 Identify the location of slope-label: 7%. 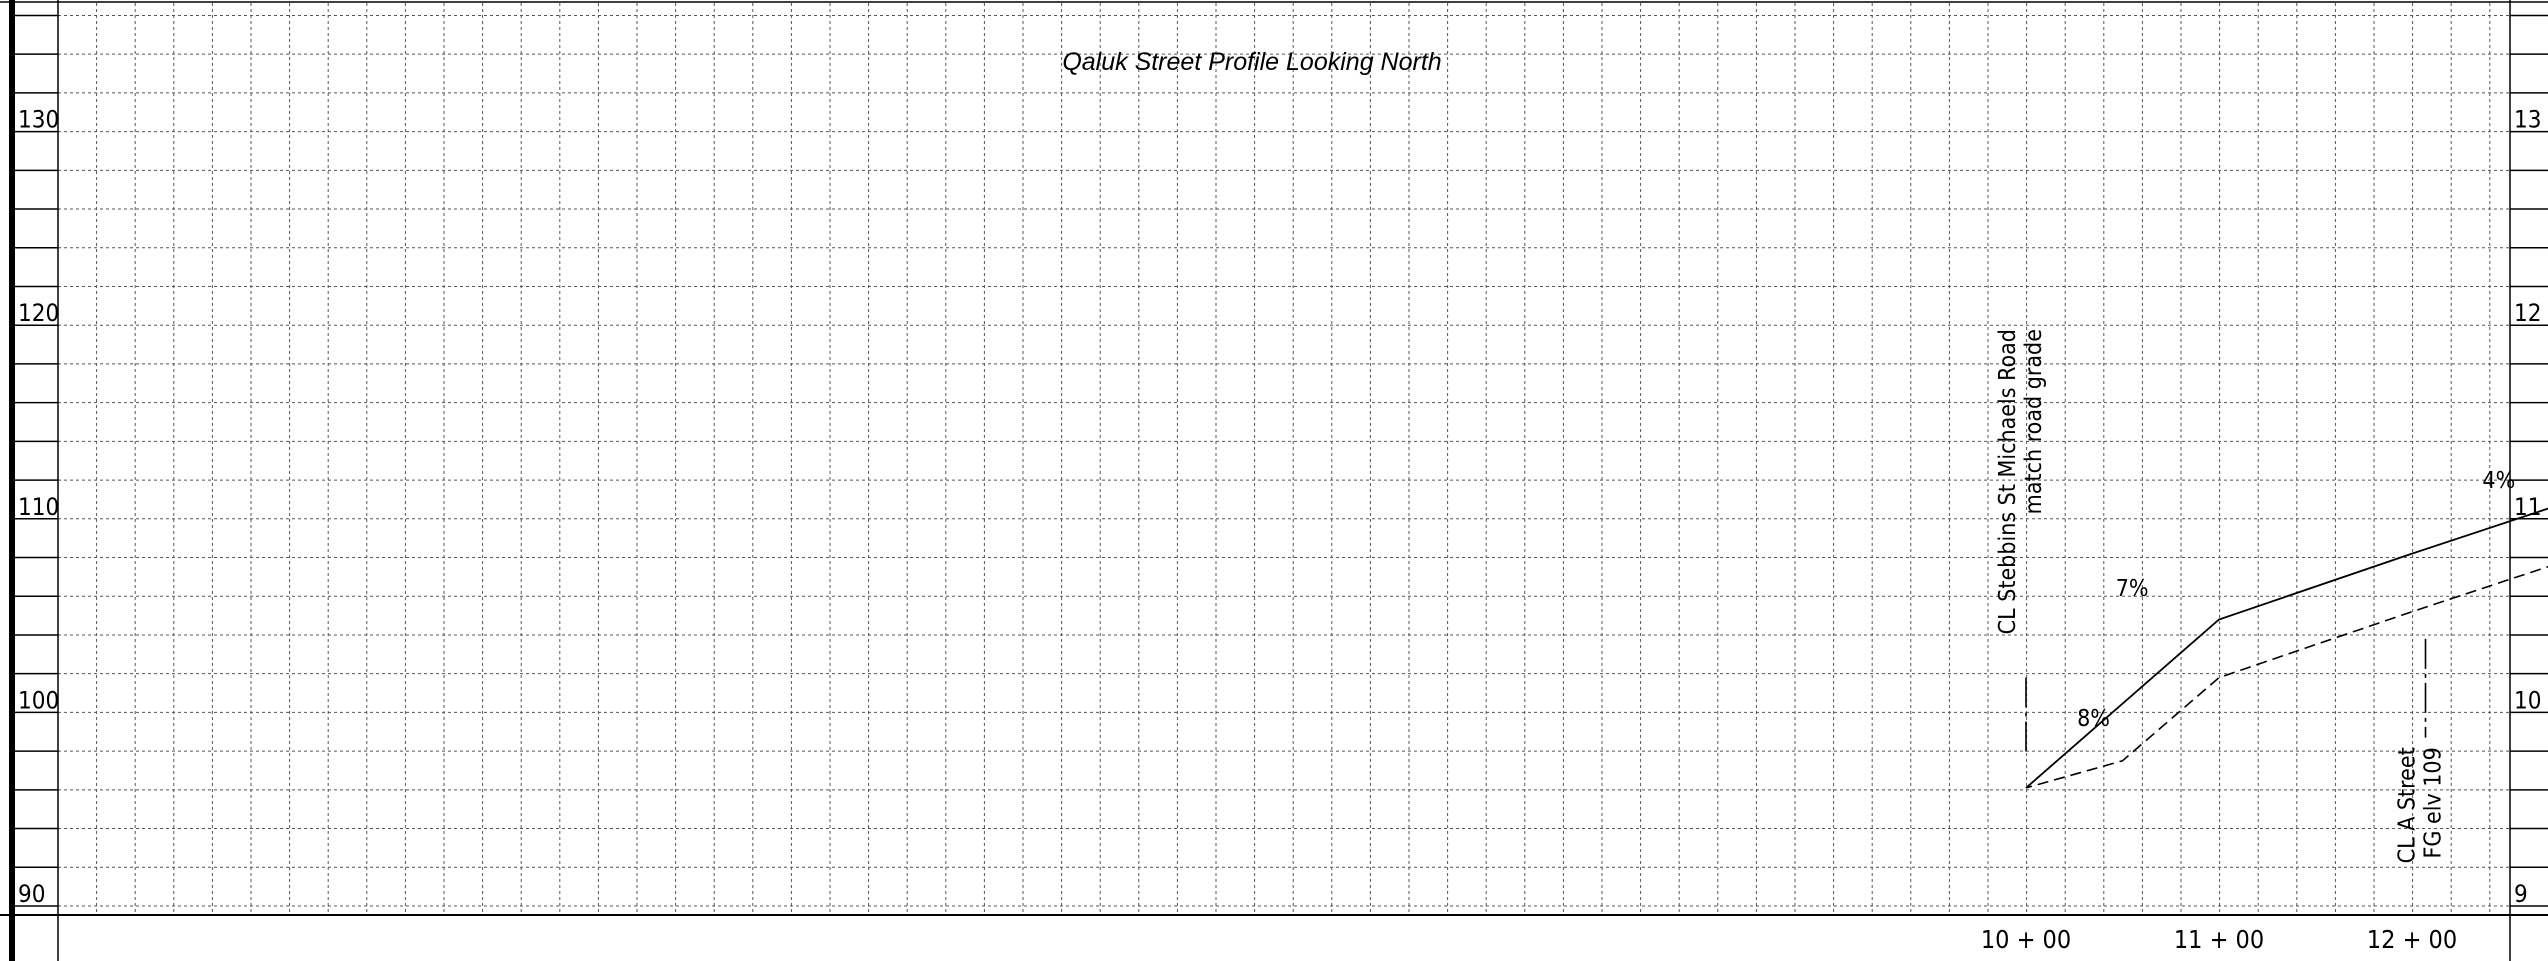
(2132, 589).